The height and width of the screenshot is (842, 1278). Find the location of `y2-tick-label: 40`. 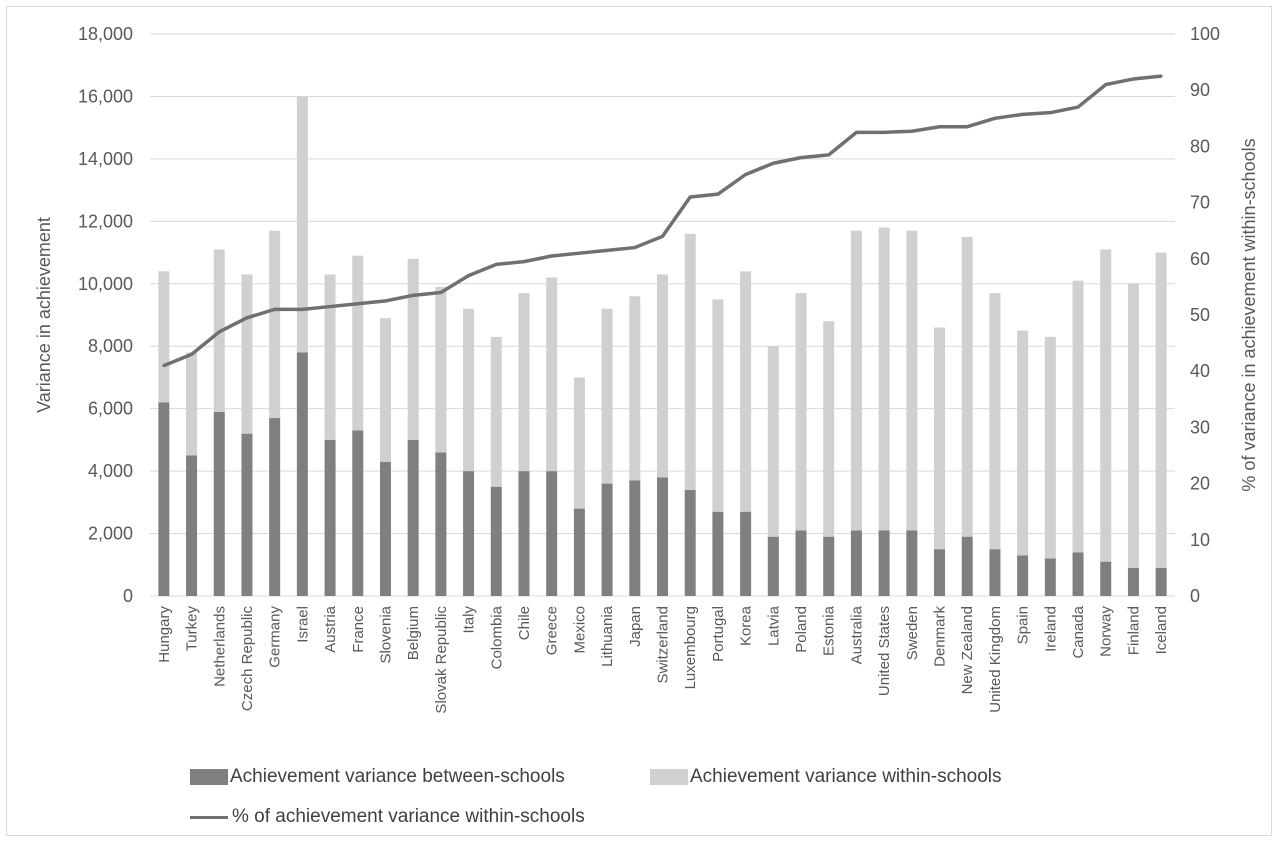

y2-tick-label: 40 is located at coordinates (1200, 371).